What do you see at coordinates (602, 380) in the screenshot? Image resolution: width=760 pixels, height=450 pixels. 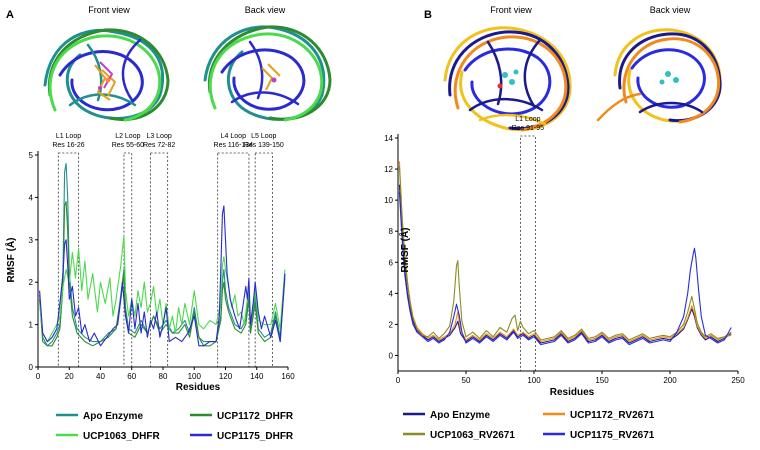 I see `chartB-x-tick-label-3: 150` at bounding box center [602, 380].